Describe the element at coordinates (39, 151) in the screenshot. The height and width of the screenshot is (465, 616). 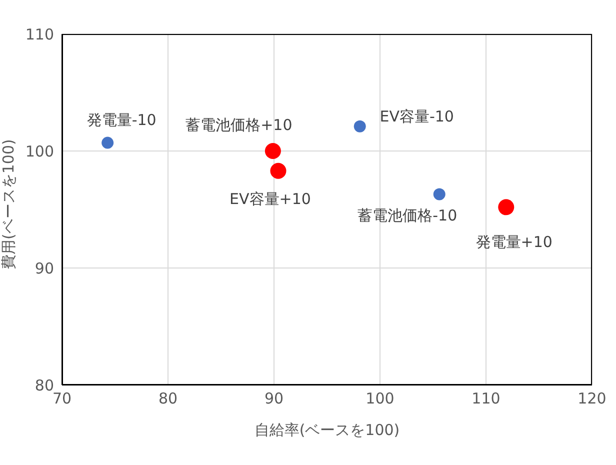
I see `y-tick-label: 100` at that location.